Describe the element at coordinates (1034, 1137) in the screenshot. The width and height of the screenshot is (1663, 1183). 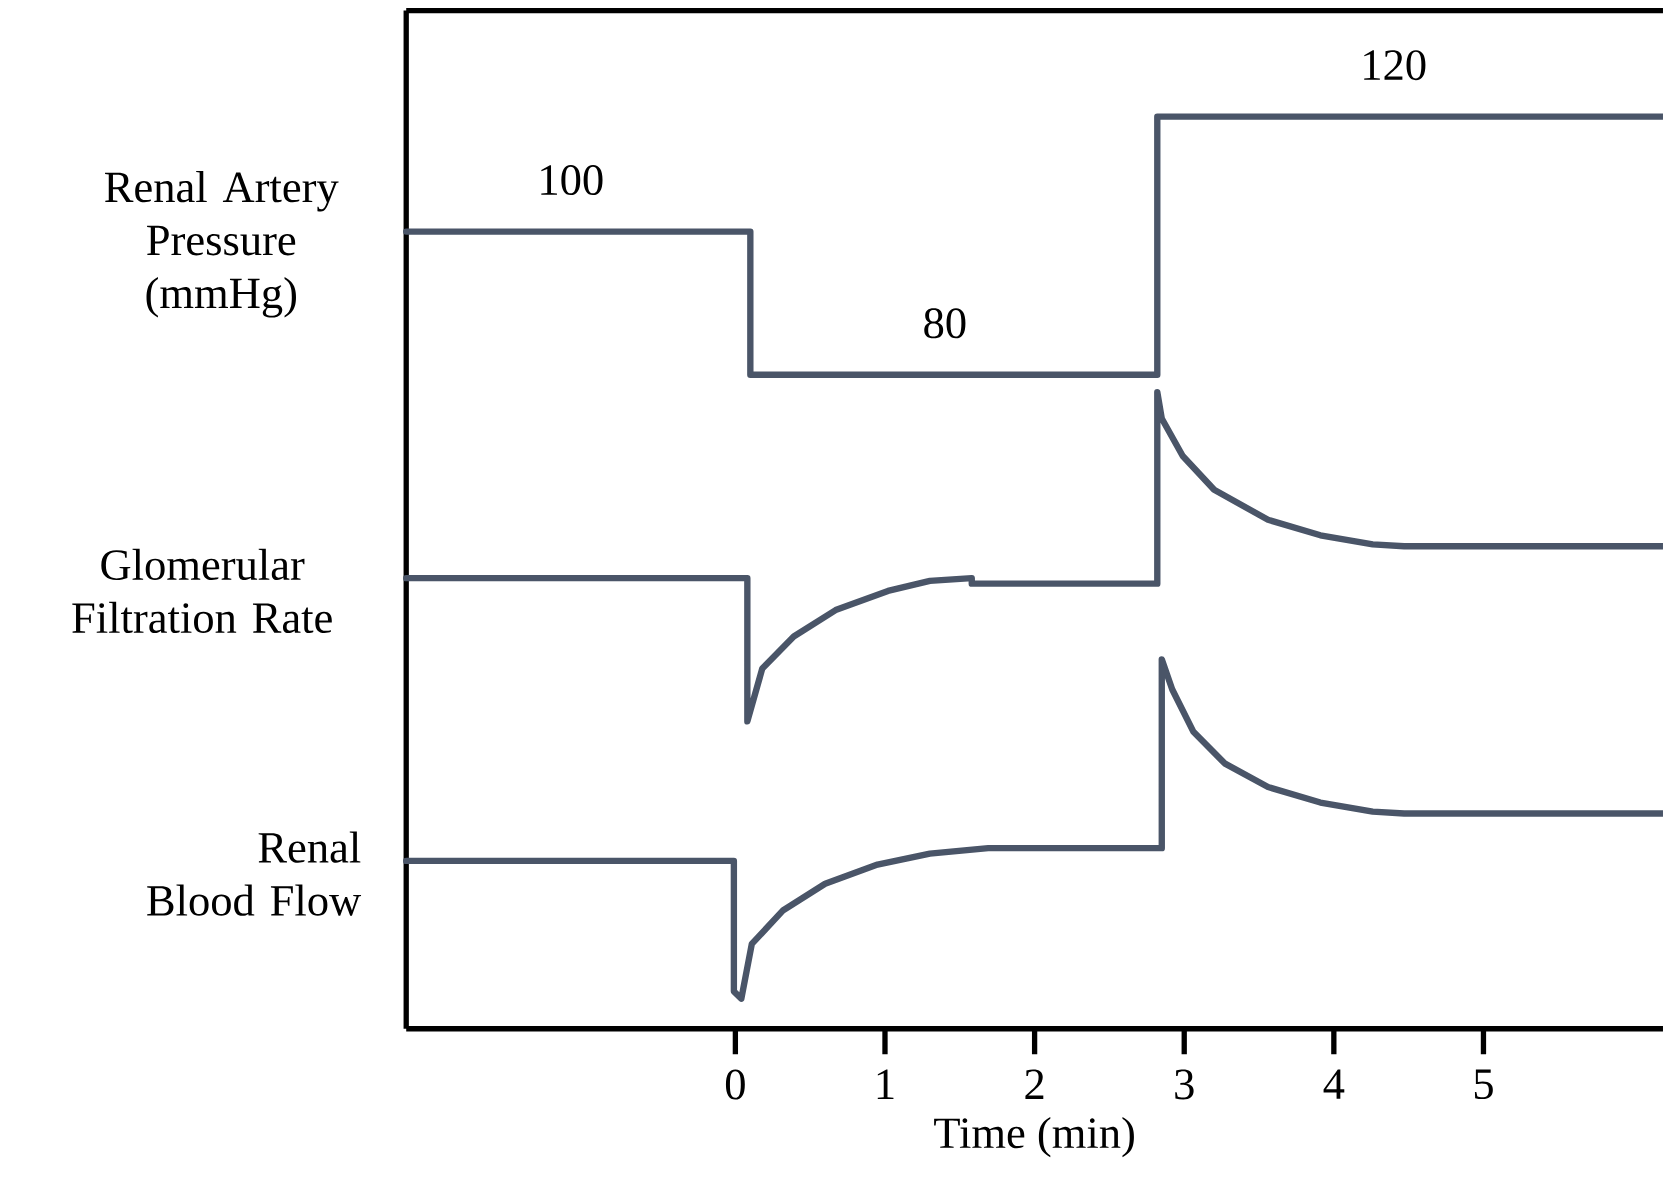
I see `x-axis-title: Time (min)` at that location.